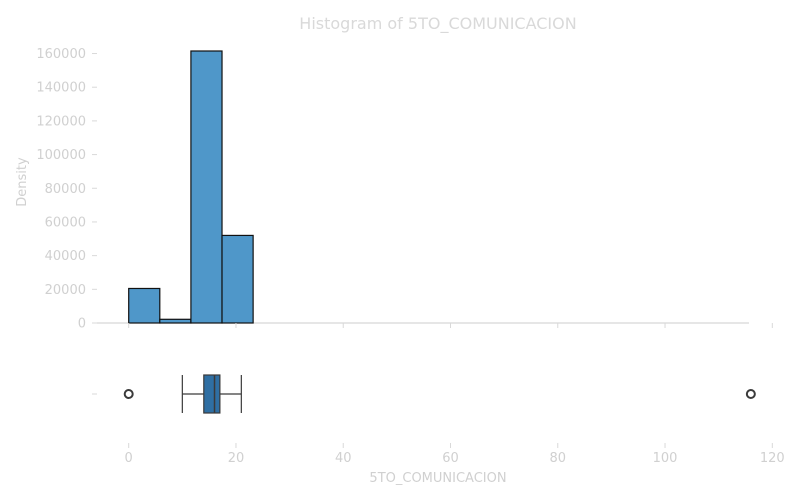 The width and height of the screenshot is (800, 500). What do you see at coordinates (450, 458) in the screenshot?
I see `x-tick-label: 60` at bounding box center [450, 458].